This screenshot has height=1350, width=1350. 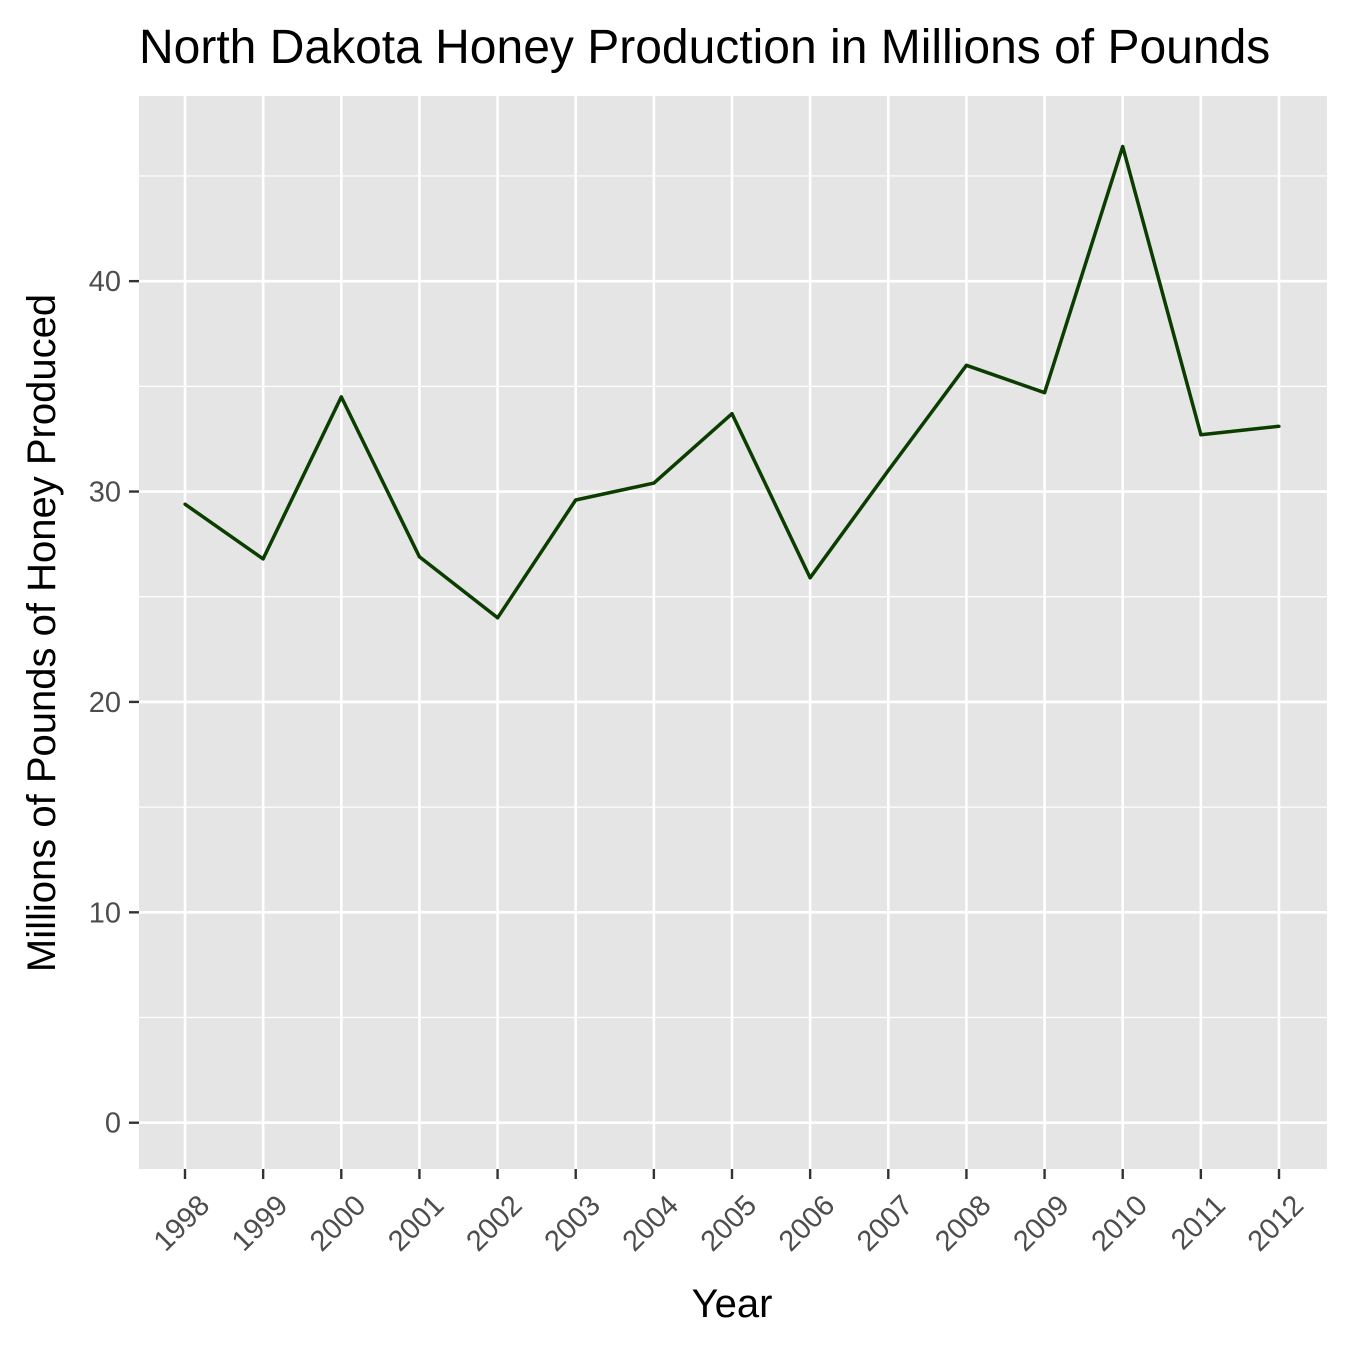 What do you see at coordinates (966, 365) in the screenshot?
I see `data-point-2008` at bounding box center [966, 365].